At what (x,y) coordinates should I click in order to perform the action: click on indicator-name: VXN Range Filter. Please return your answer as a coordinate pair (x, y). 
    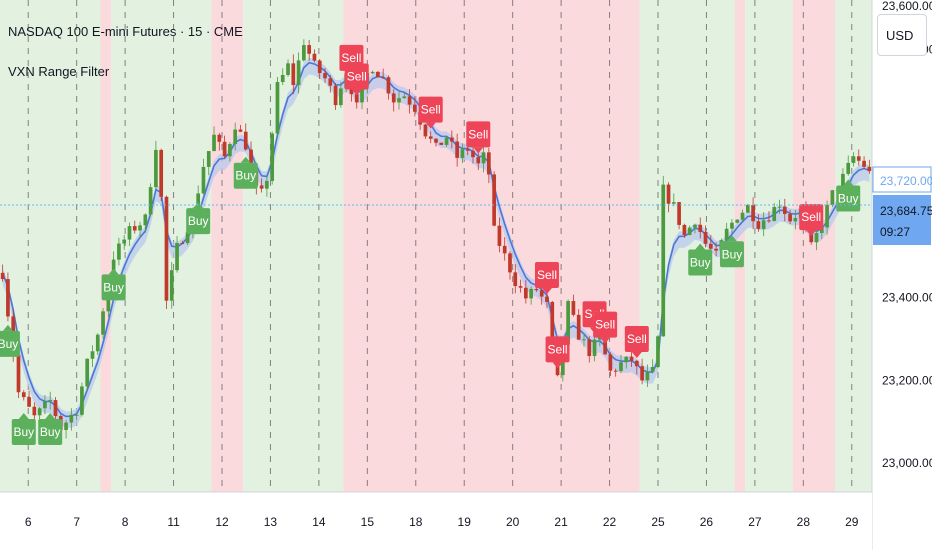
    Looking at the image, I should click on (59, 71).